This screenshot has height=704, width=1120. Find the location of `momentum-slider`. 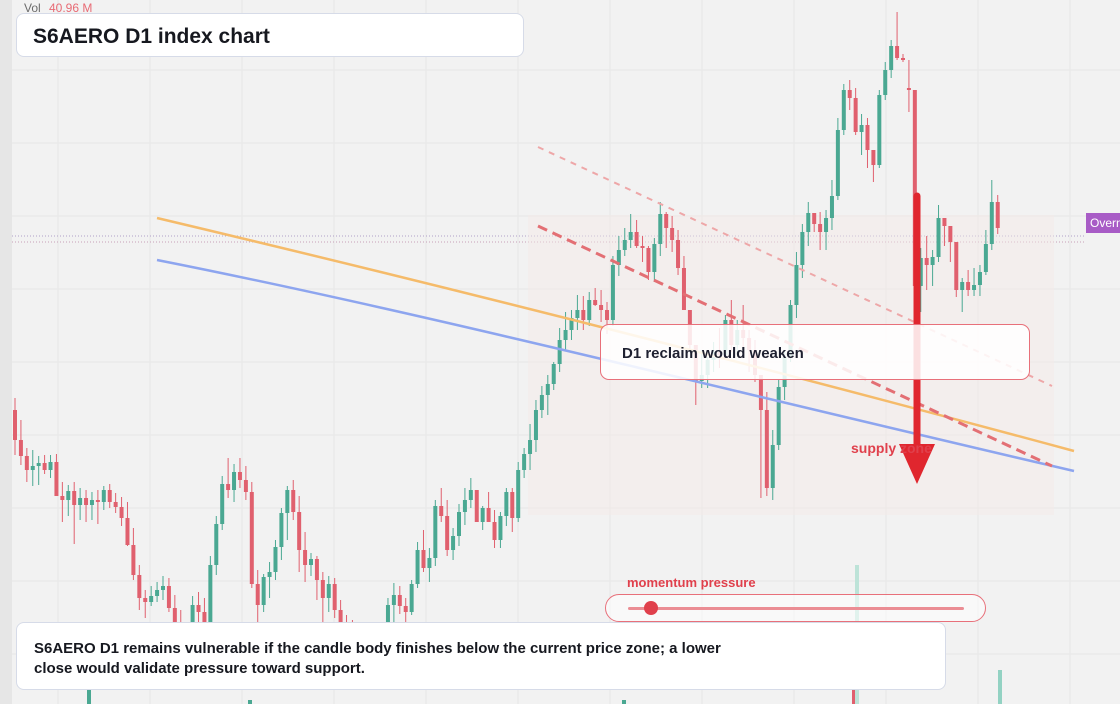

momentum-slider is located at coordinates (795, 608).